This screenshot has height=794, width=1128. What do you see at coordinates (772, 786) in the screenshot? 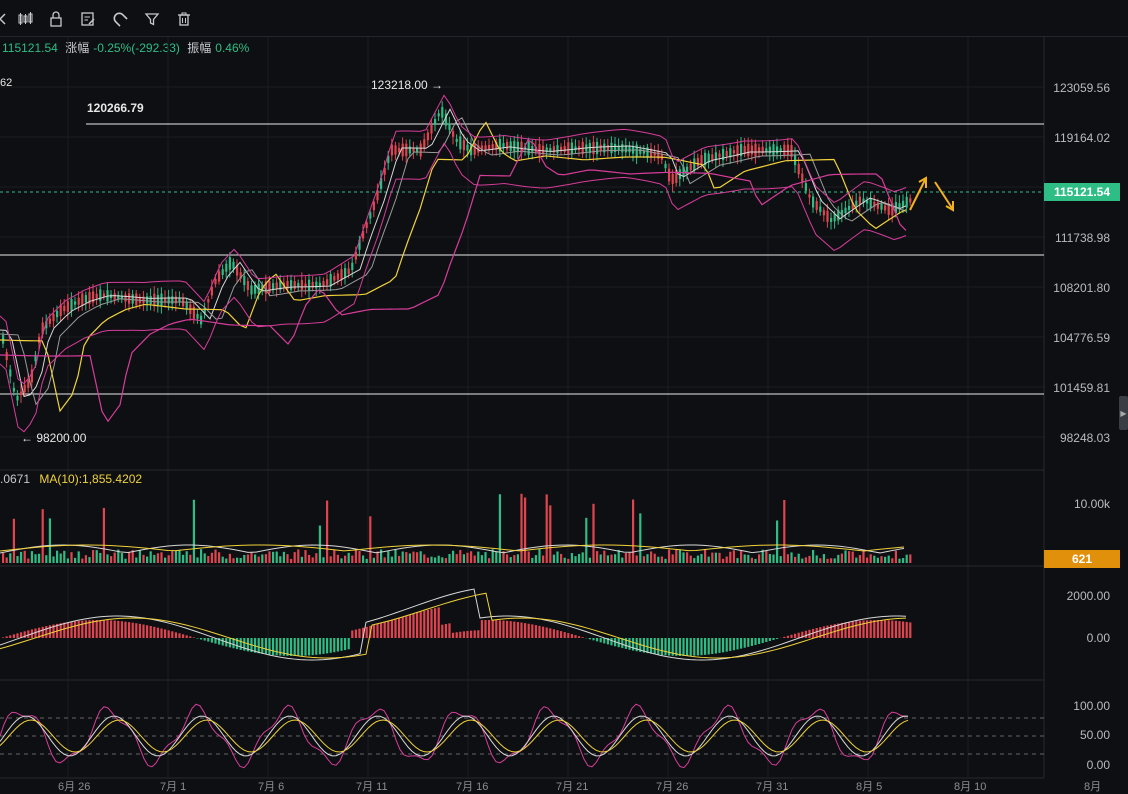
I see `date-tick: 7月 31` at bounding box center [772, 786].